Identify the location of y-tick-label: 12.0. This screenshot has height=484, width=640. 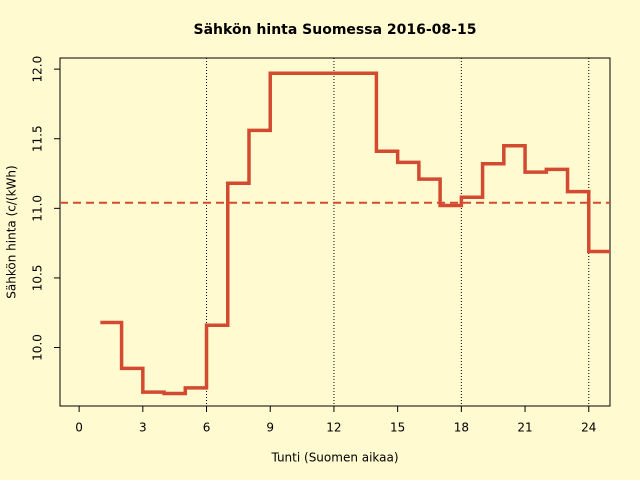
(38, 69).